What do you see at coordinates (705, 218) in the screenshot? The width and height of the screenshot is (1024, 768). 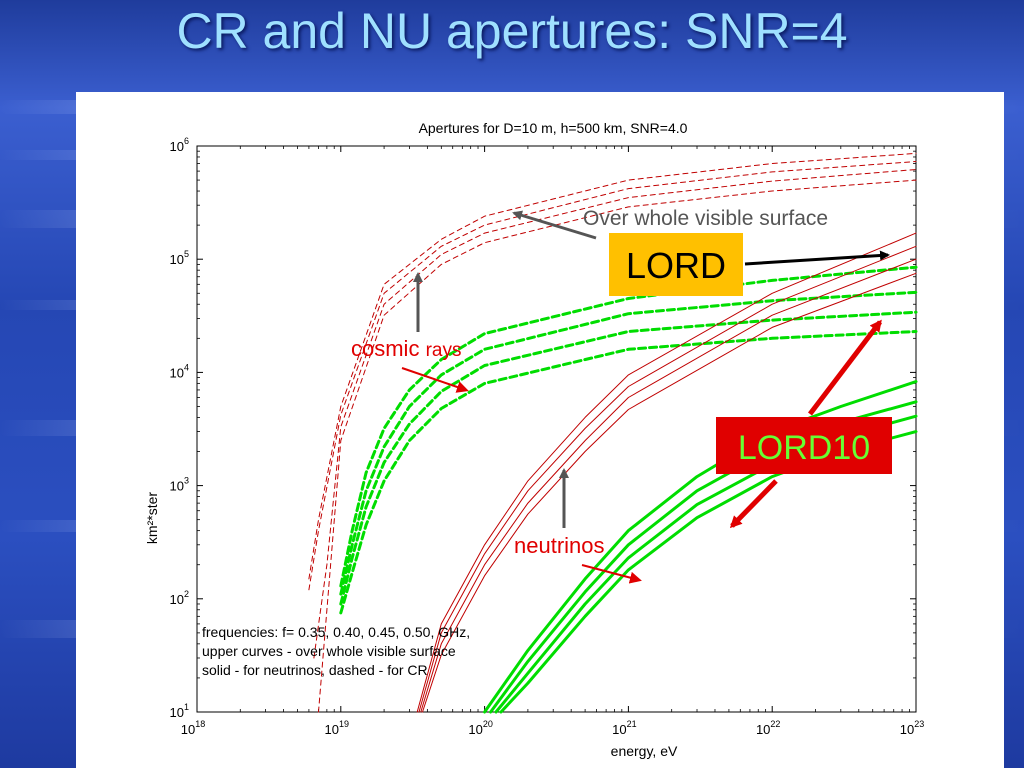 I see `annotation-whole-surface: Over whole visible surface` at bounding box center [705, 218].